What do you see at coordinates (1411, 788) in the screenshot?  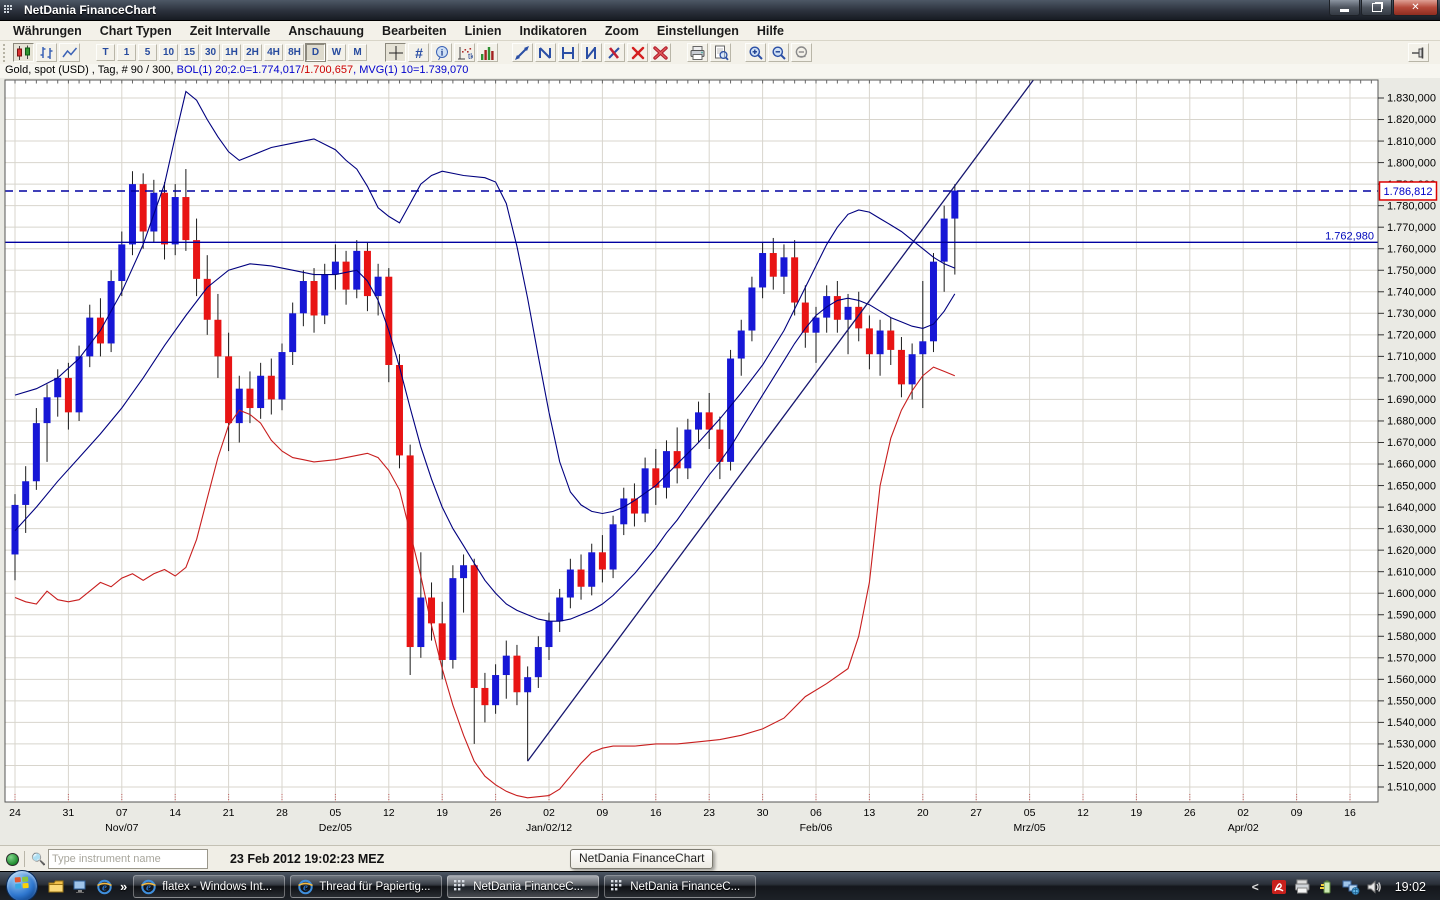 I see `y-axis-label: 1.510,000` at bounding box center [1411, 788].